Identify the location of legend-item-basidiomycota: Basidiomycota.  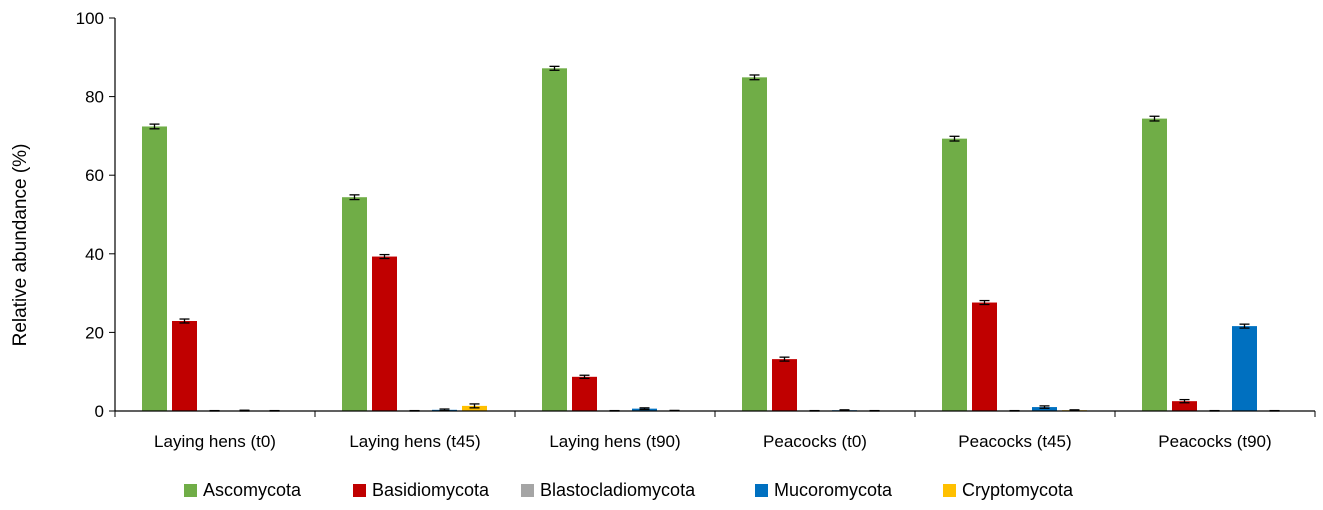
(421, 490).